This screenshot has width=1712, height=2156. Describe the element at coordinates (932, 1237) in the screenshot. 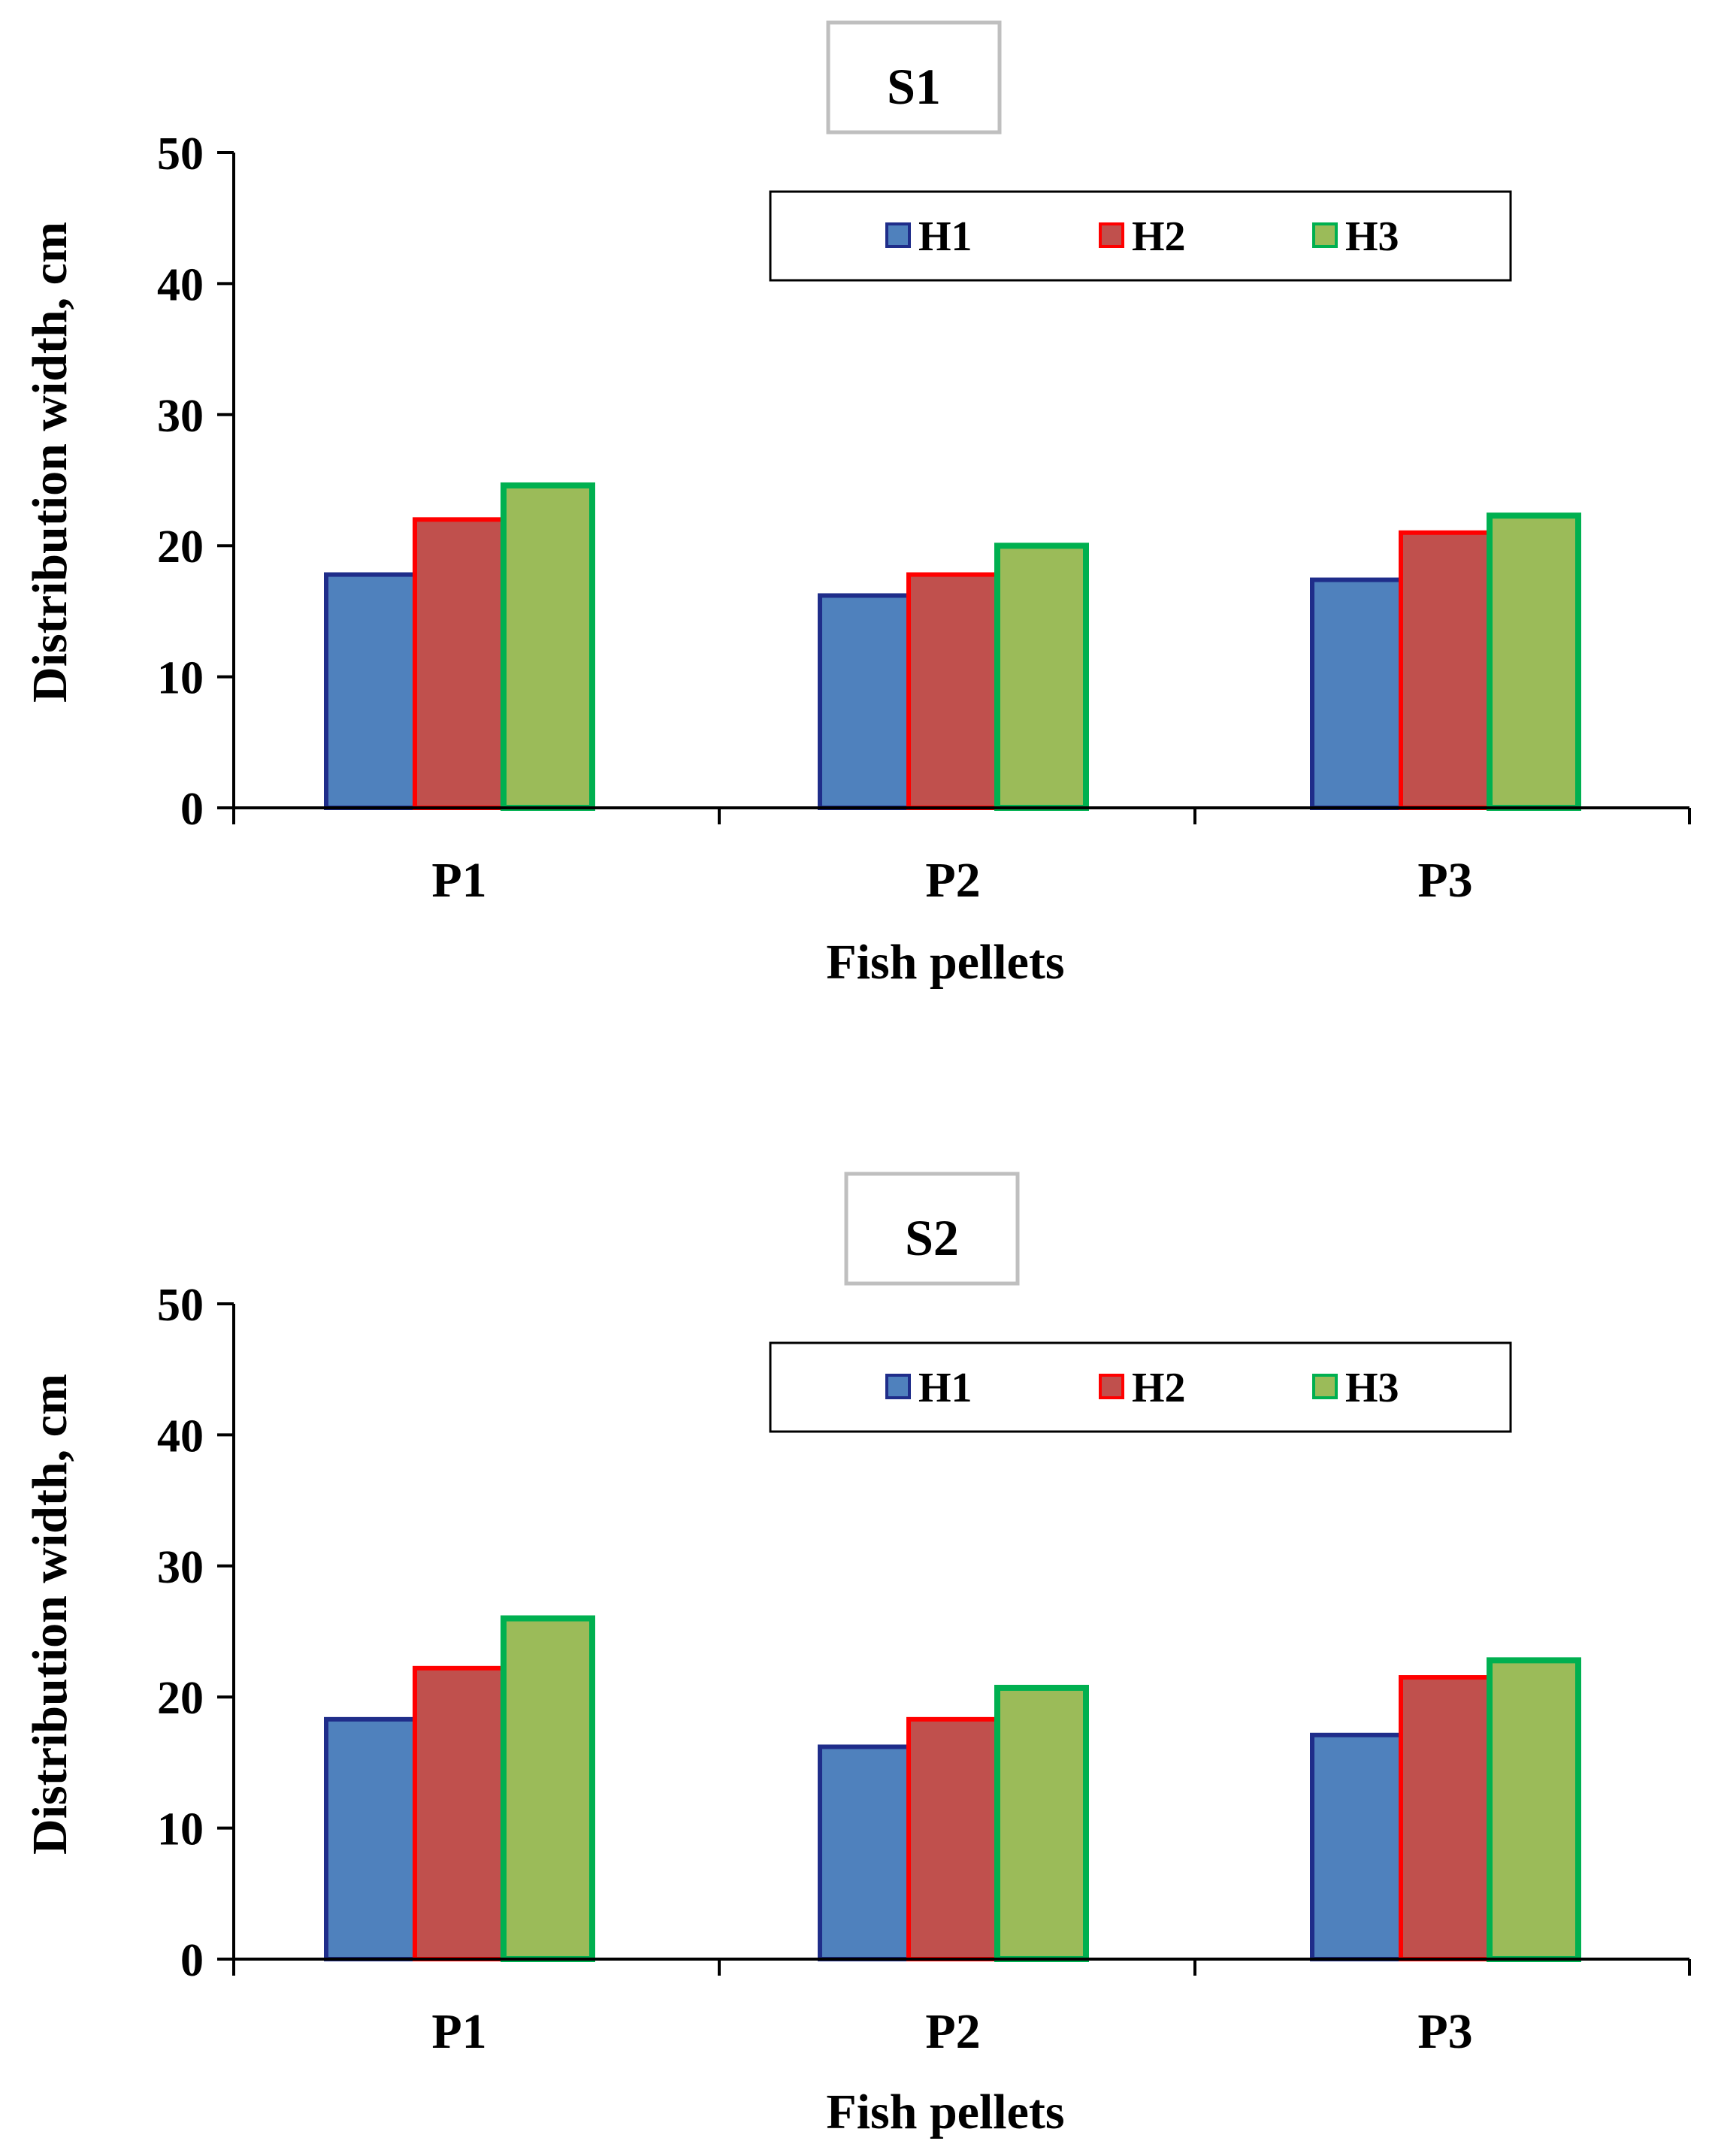

I see `panel-title: S2` at that location.